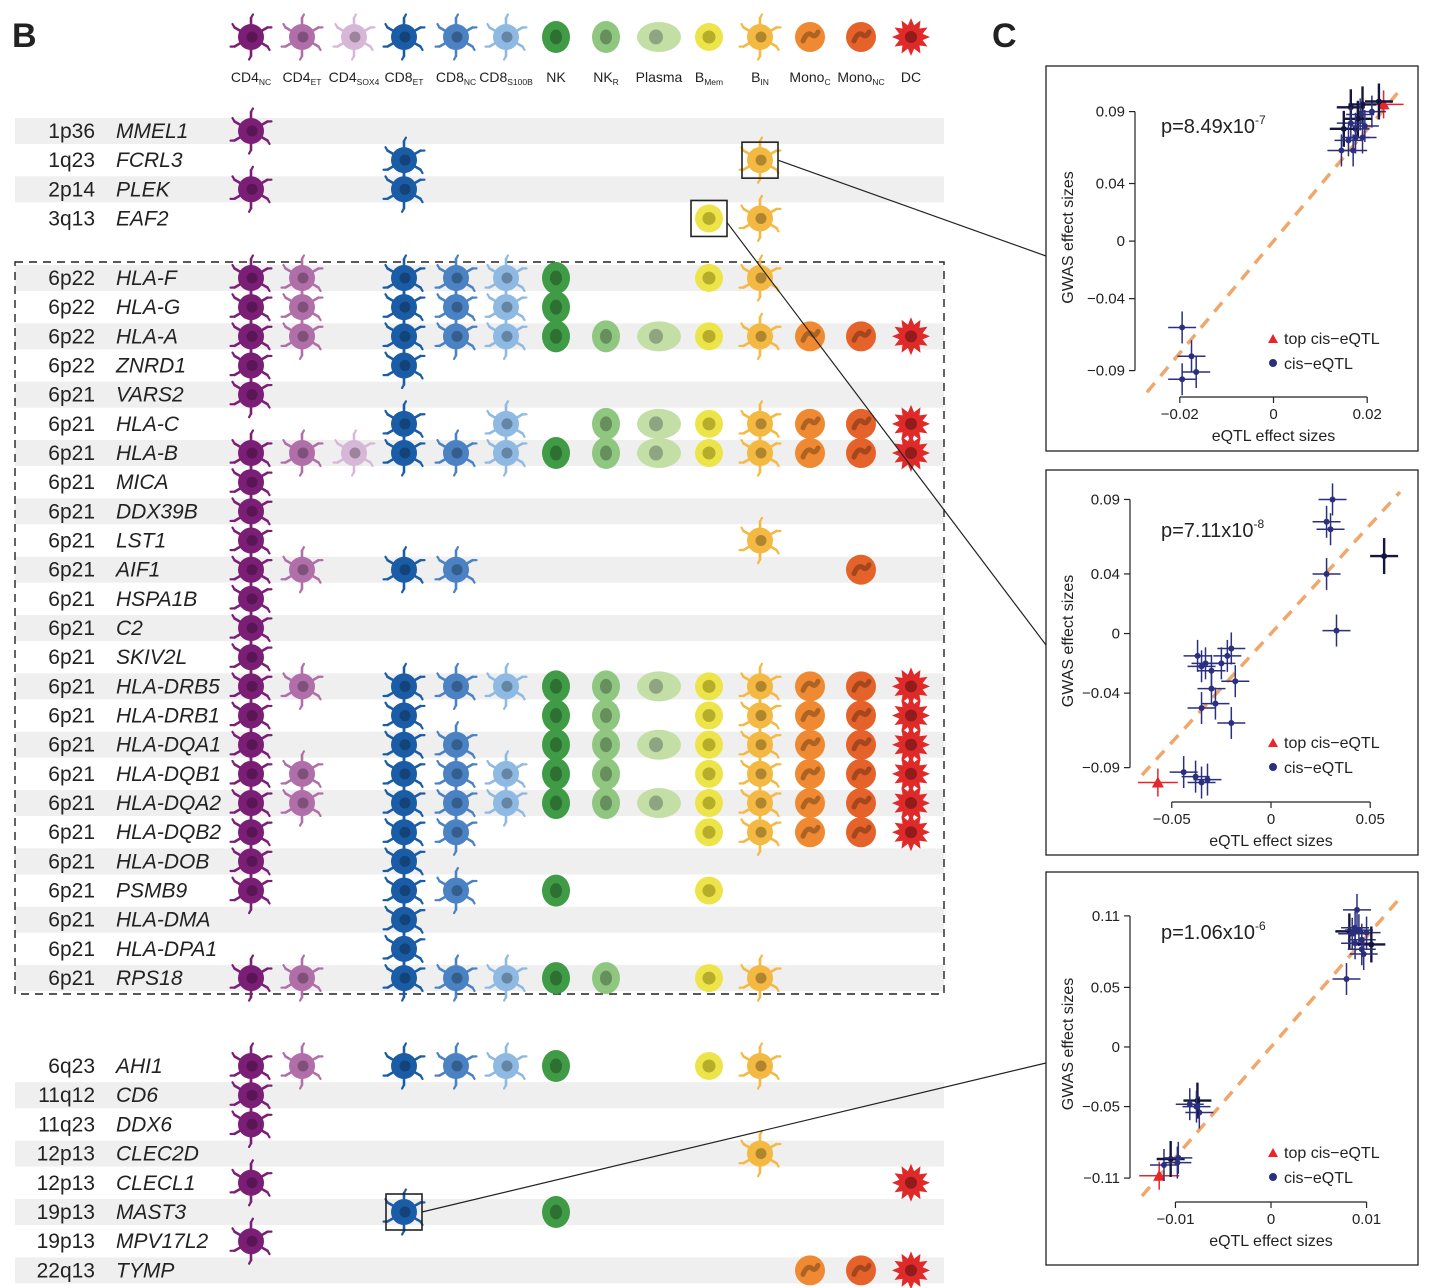 Image resolution: width=1449 pixels, height=1288 pixels. I want to click on gene-label: HLA-DRB5, so click(168, 686).